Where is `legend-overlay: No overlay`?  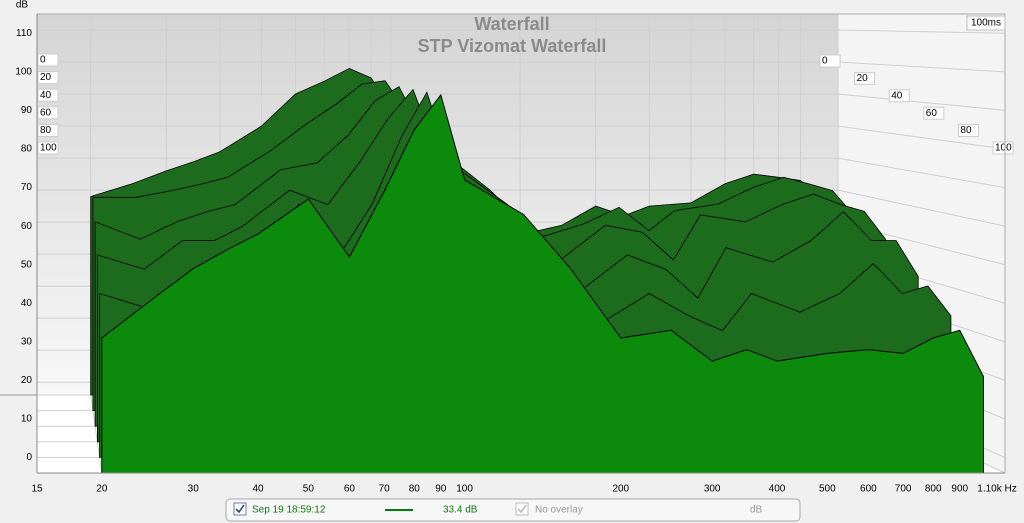
legend-overlay: No overlay is located at coordinates (559, 510).